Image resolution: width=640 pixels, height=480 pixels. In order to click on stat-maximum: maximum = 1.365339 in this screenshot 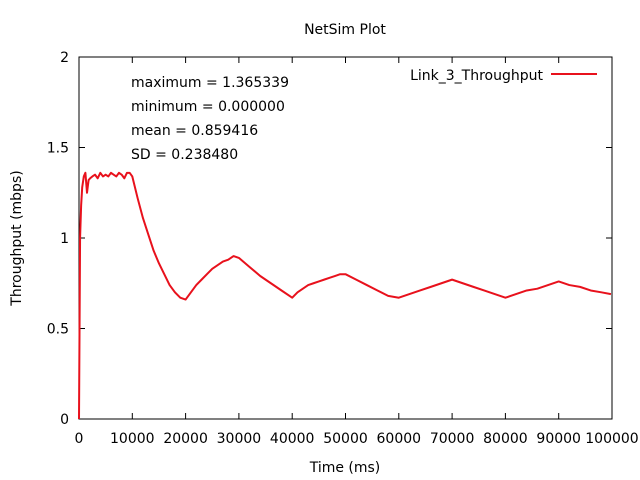, I will do `click(210, 83)`.